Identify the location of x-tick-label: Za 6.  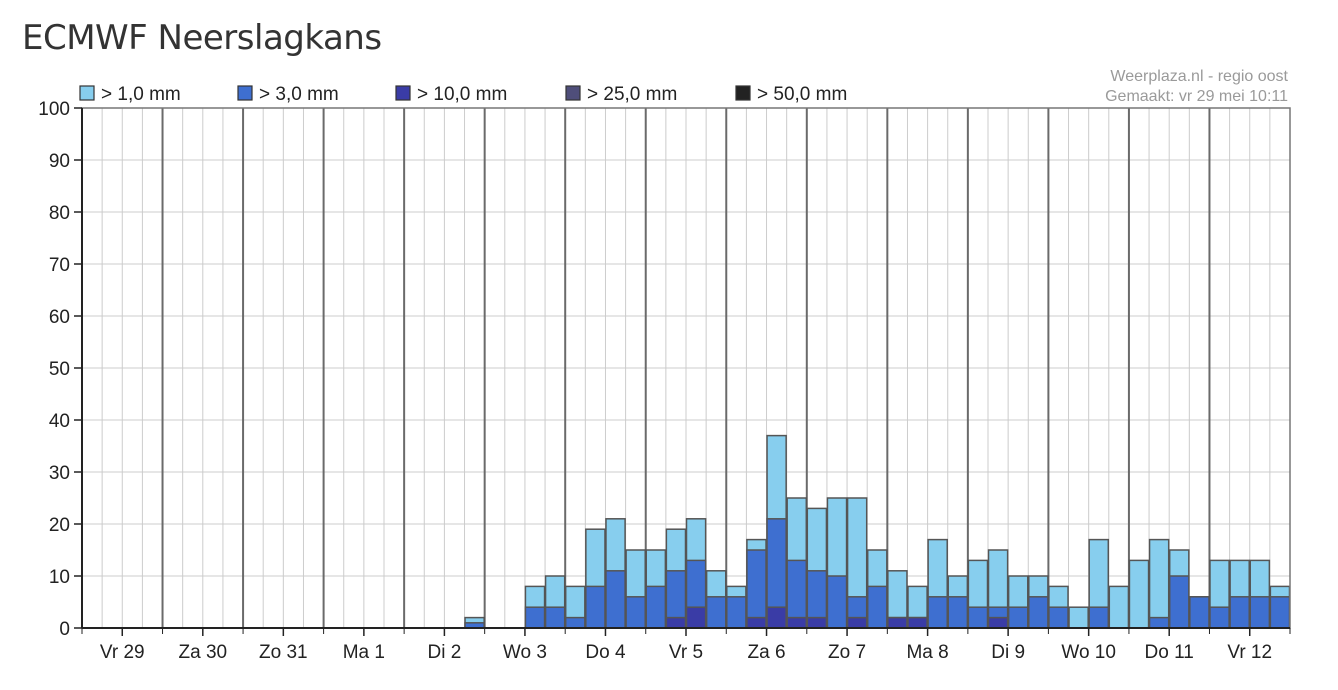
(767, 652).